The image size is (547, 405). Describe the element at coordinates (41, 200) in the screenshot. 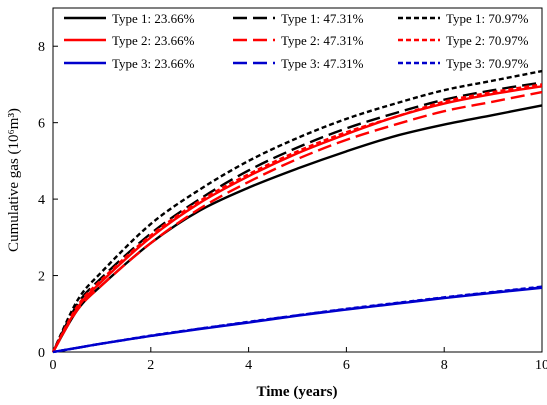

I see `y-tick-label: 4` at that location.